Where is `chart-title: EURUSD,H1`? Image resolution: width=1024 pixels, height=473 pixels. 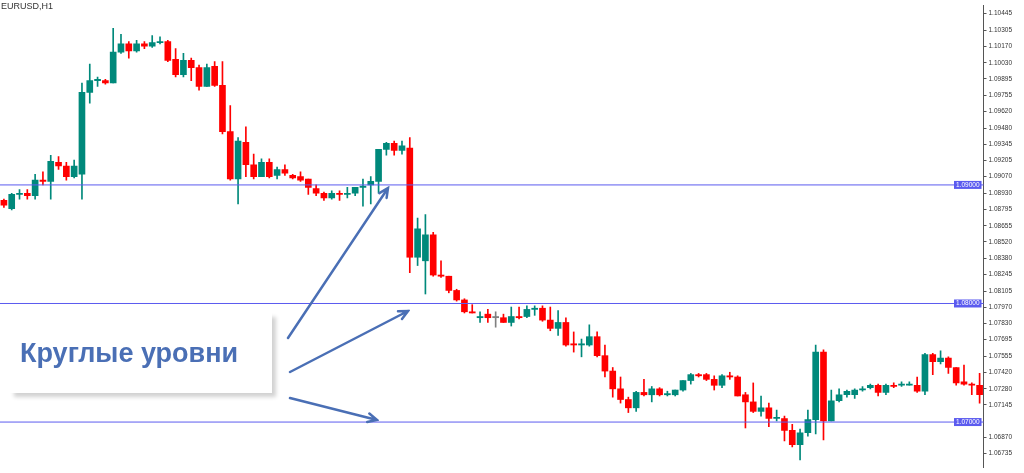
chart-title: EURUSD,H1 is located at coordinates (27, 6).